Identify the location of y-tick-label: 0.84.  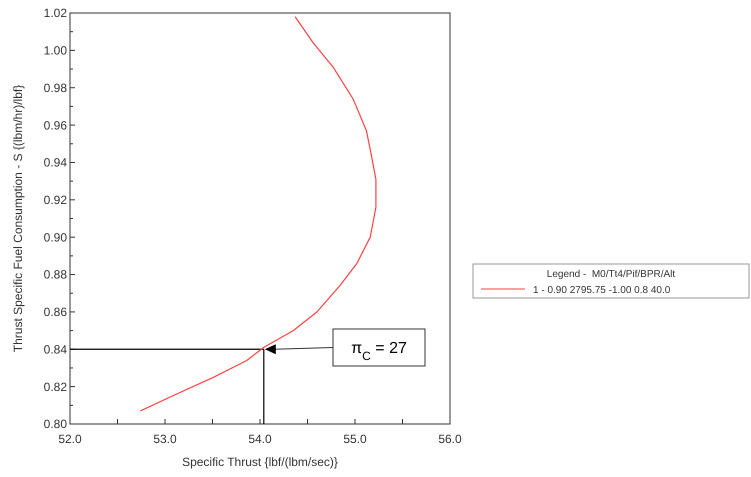
(56, 349).